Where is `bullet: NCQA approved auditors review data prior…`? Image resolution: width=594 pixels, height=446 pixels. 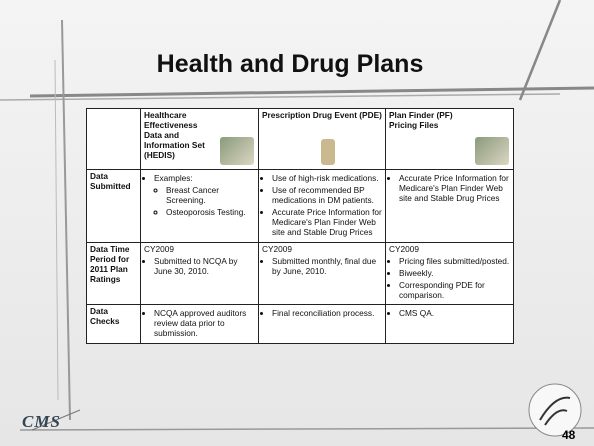 bullet: NCQA approved auditors review data prior… is located at coordinates (204, 324).